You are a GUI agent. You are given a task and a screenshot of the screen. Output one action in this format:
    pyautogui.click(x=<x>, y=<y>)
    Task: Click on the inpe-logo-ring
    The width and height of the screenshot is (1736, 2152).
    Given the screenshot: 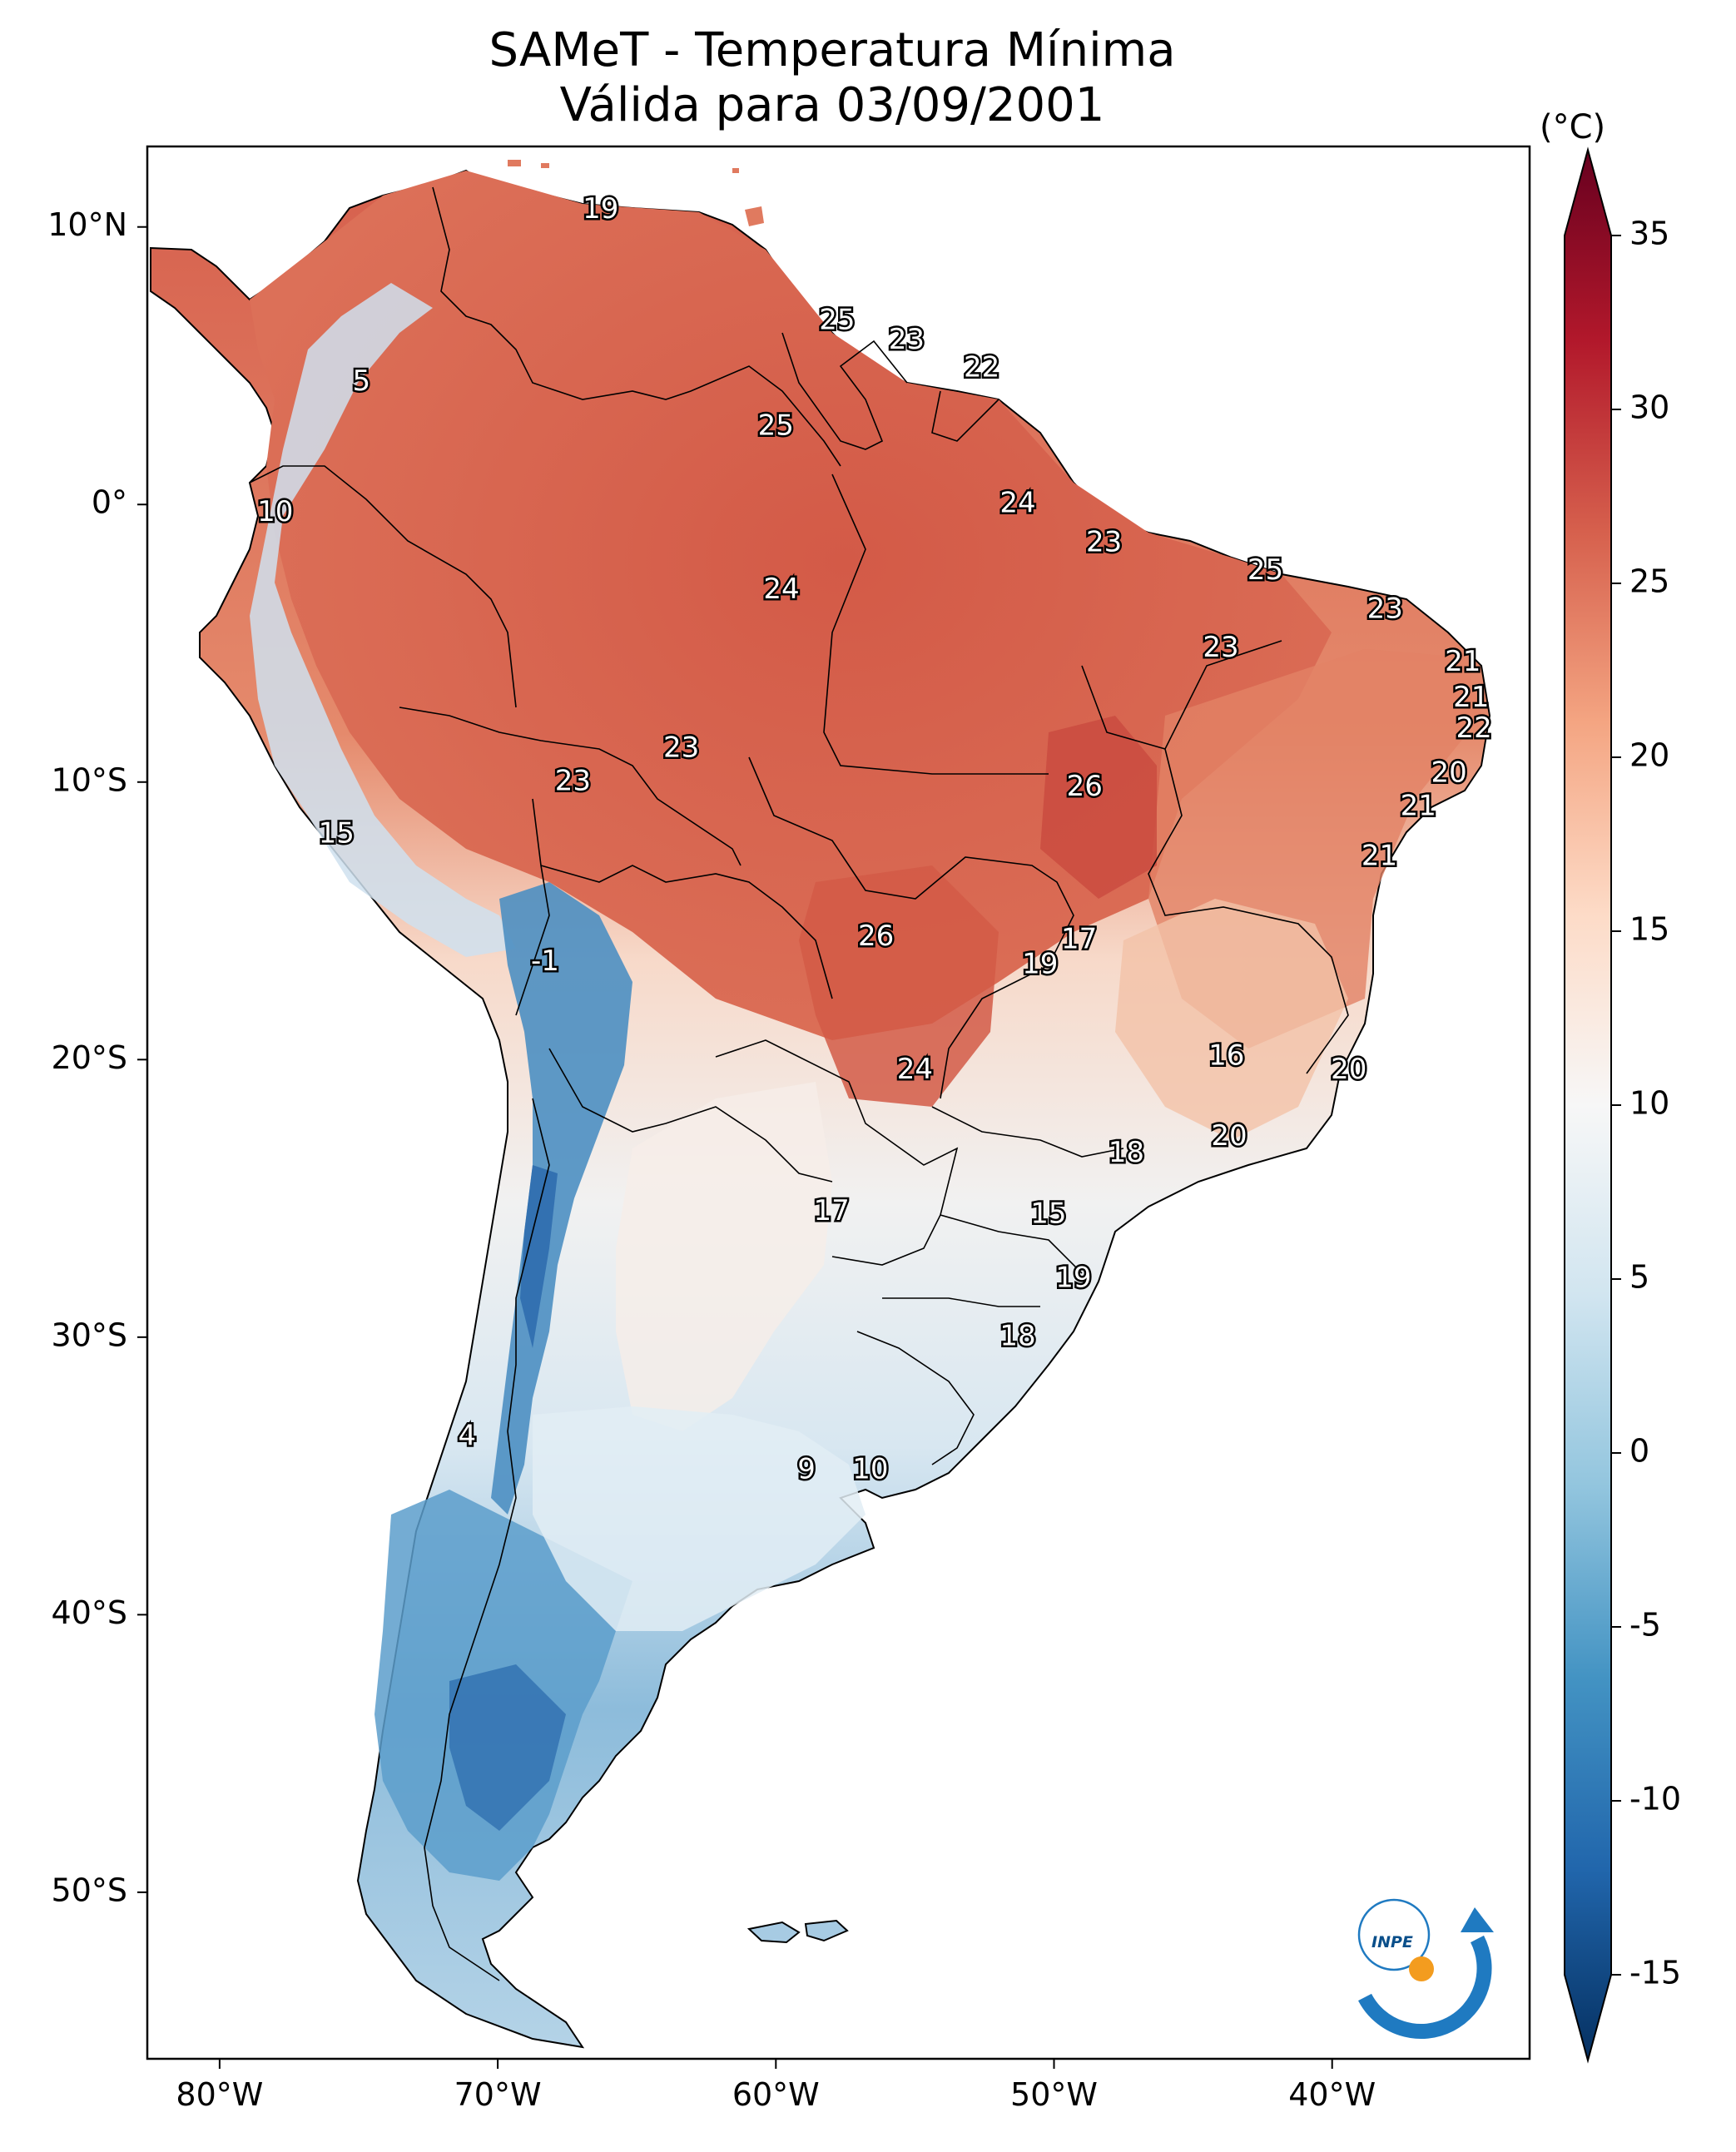 What is the action you would take?
    pyautogui.click(x=1394, y=1934)
    